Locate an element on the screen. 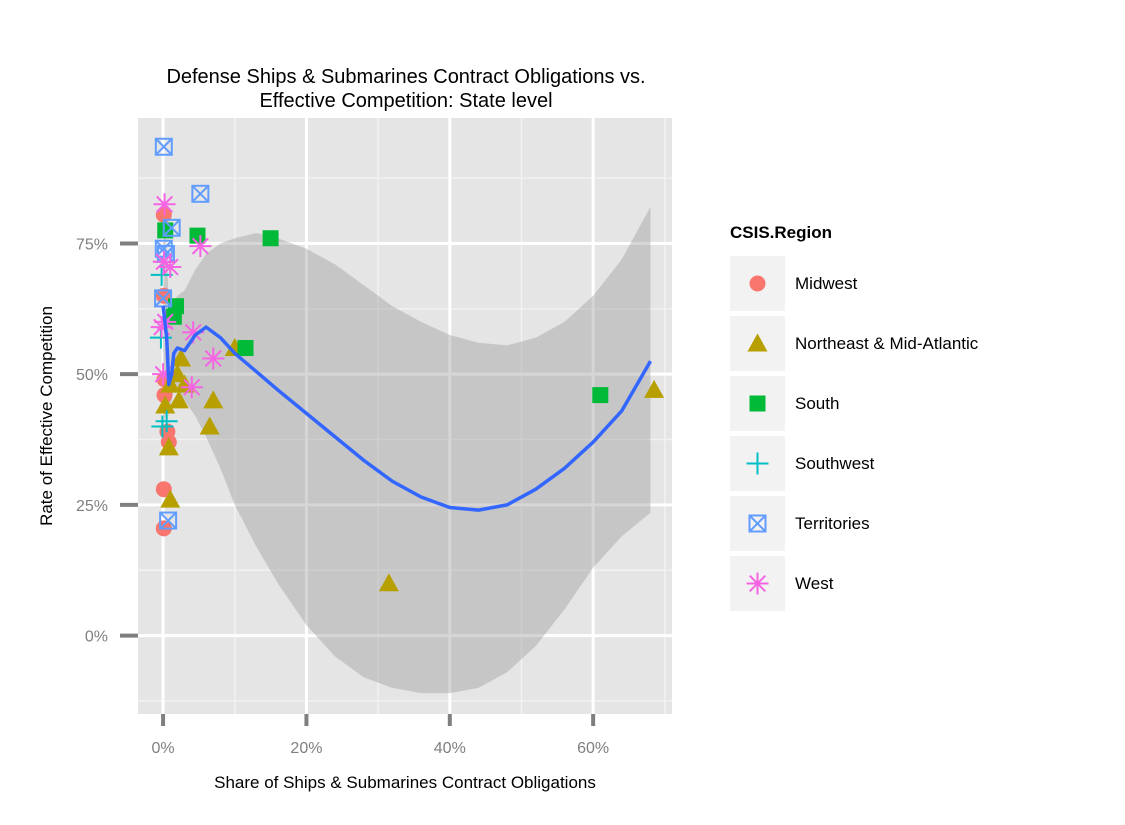 The height and width of the screenshot is (825, 1125). legend-label: South is located at coordinates (817, 403).